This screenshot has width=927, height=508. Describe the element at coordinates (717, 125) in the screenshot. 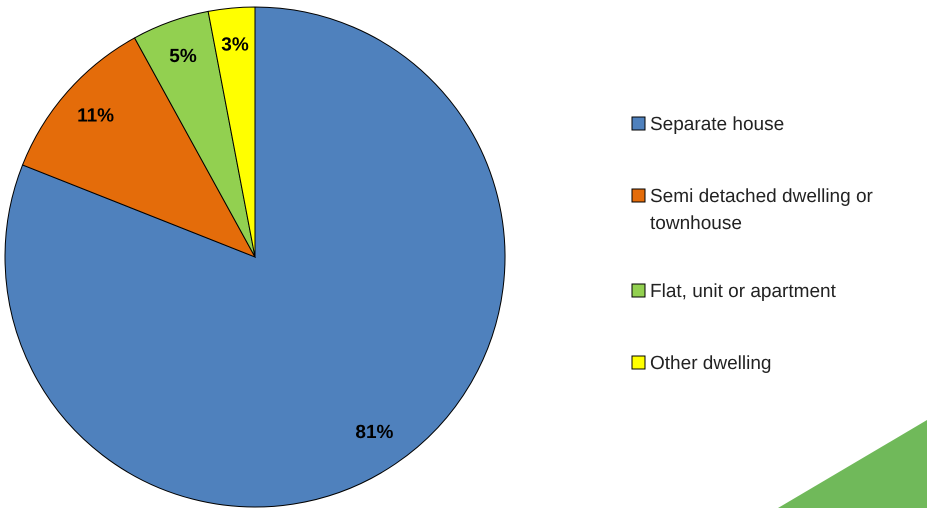

I see `legend-label: Separate house` at that location.